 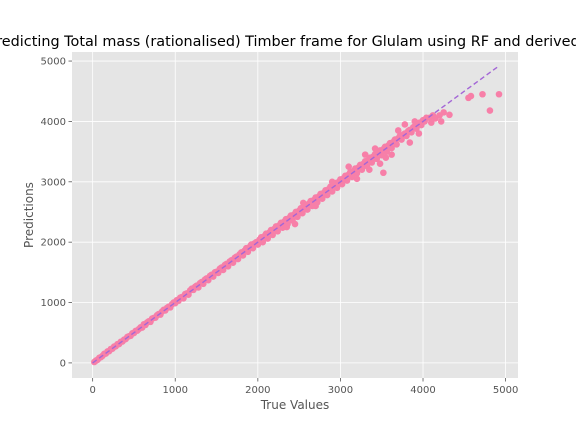 I want to click on y-axis-label: Predictions, so click(x=29, y=215).